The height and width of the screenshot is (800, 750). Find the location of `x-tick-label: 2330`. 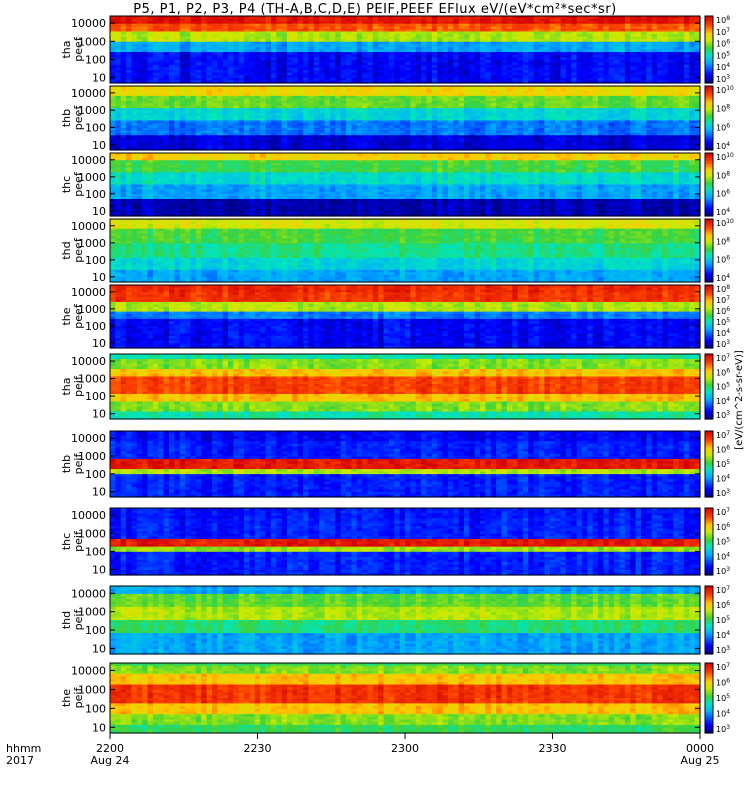

x-tick-label: 2330 is located at coordinates (553, 748).